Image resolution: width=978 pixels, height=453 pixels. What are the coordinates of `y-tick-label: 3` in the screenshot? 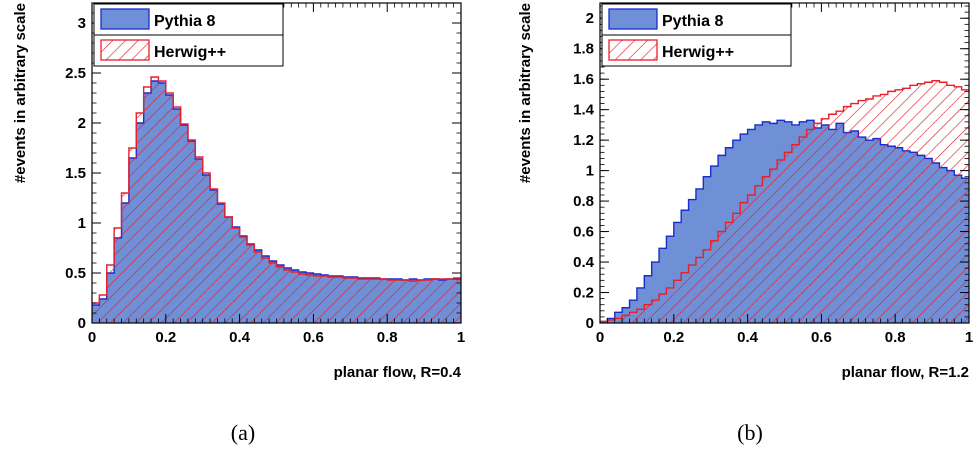 It's located at (82, 23).